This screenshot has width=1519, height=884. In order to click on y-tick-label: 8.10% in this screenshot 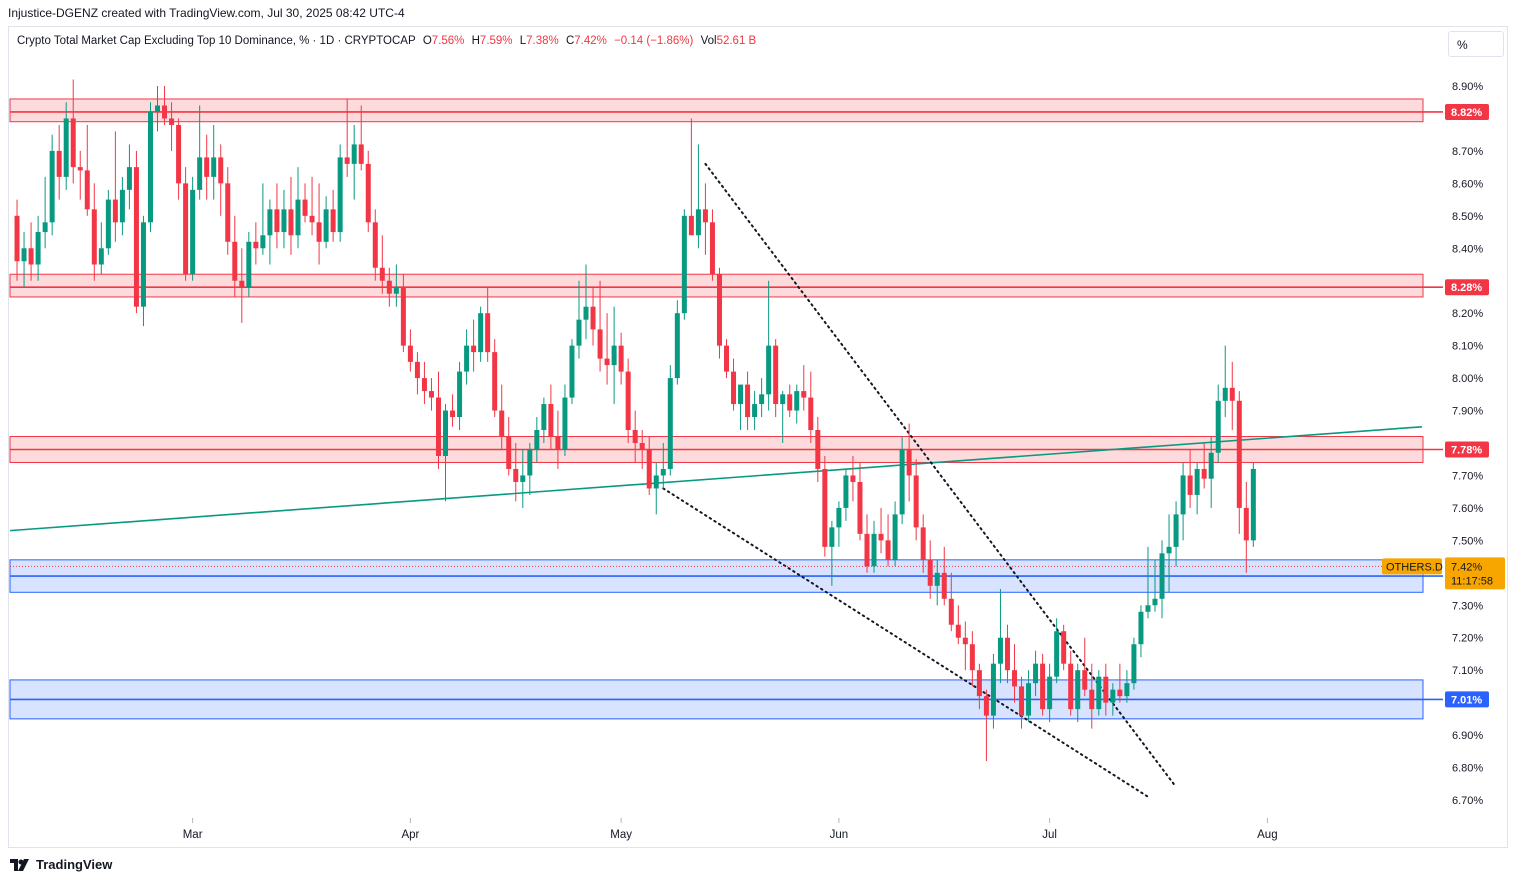, I will do `click(1467, 347)`.